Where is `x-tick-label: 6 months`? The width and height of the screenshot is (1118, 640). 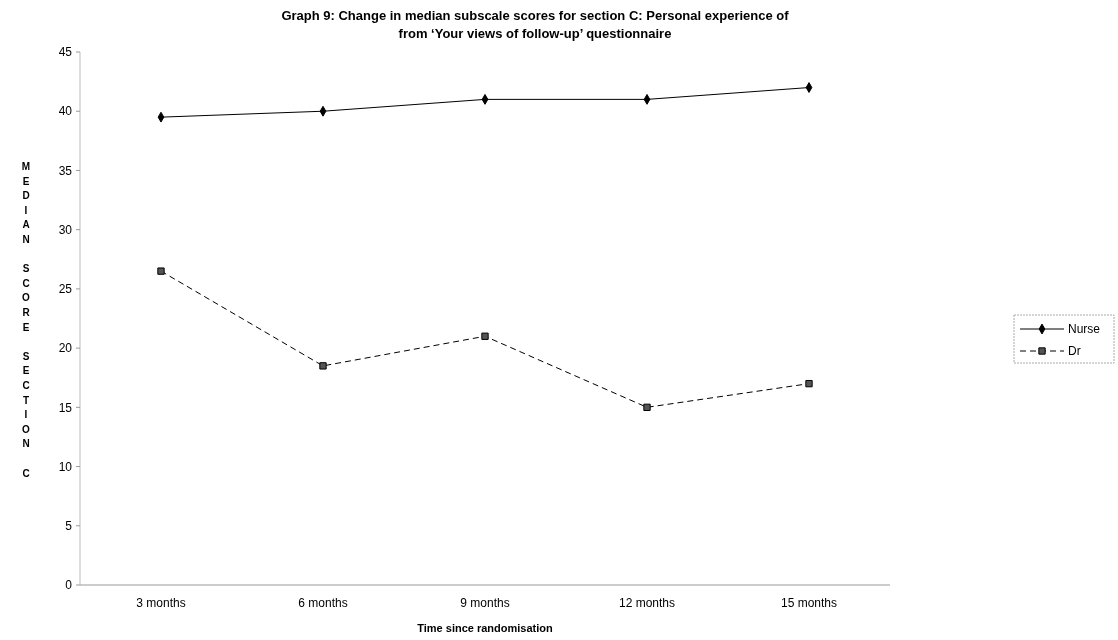
x-tick-label: 6 months is located at coordinates (323, 603).